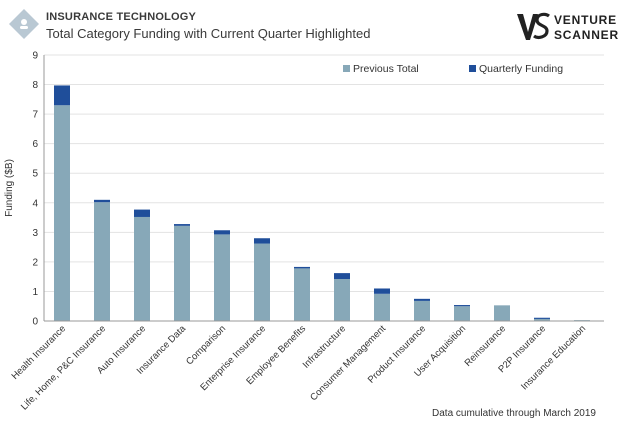  Describe the element at coordinates (514, 413) in the screenshot. I see `footnote: Data cumulative through March 2019` at that location.